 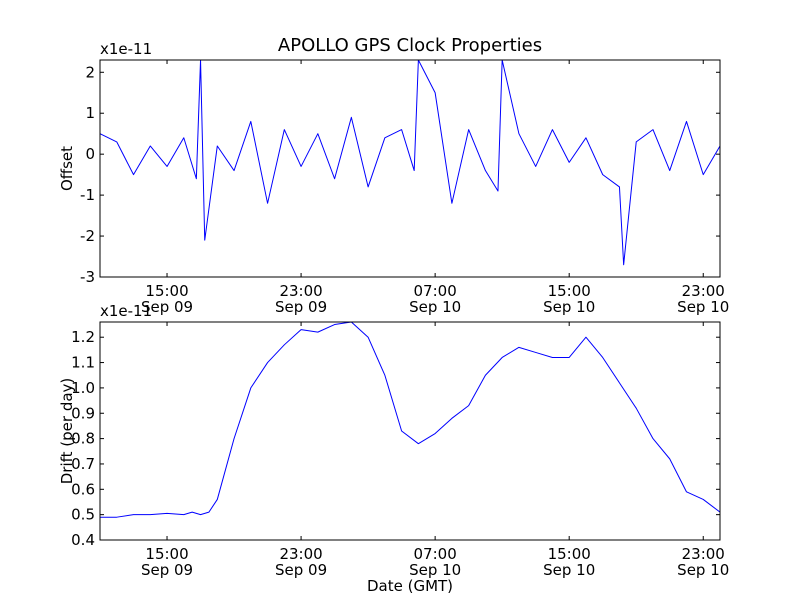 What do you see at coordinates (83, 388) in the screenshot?
I see `y-tick-label: 1.0` at bounding box center [83, 388].